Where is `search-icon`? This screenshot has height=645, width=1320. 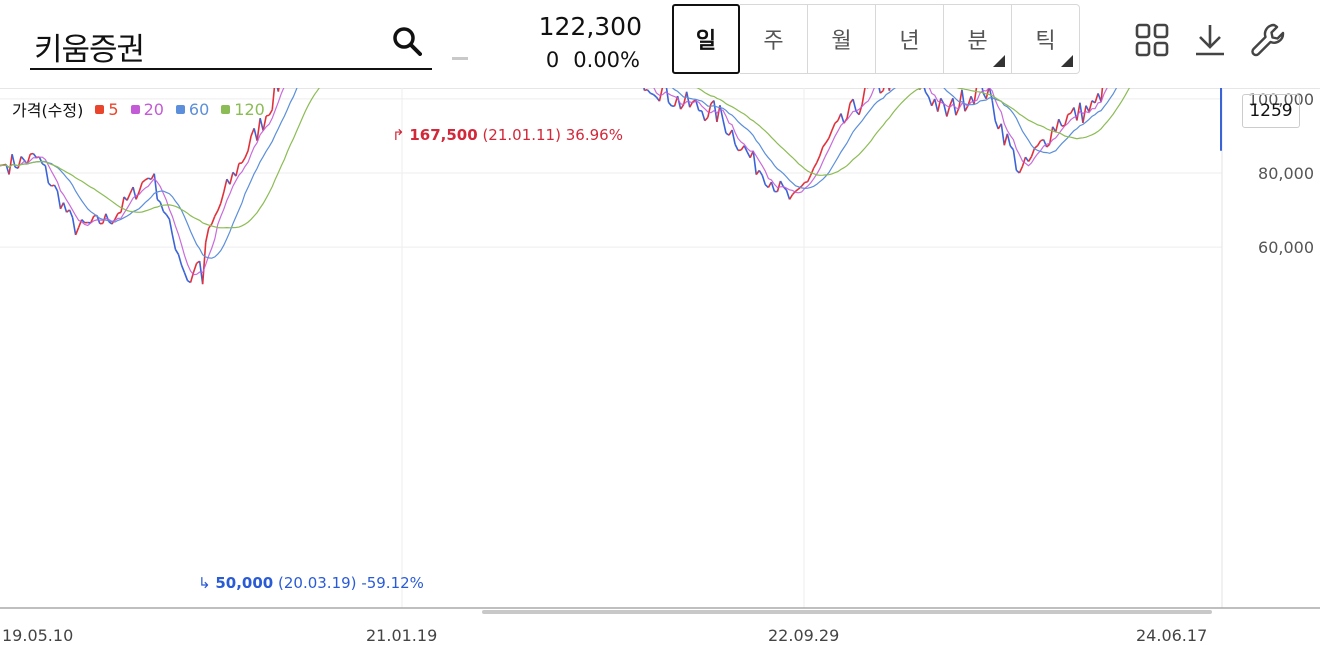
search-icon is located at coordinates (407, 41).